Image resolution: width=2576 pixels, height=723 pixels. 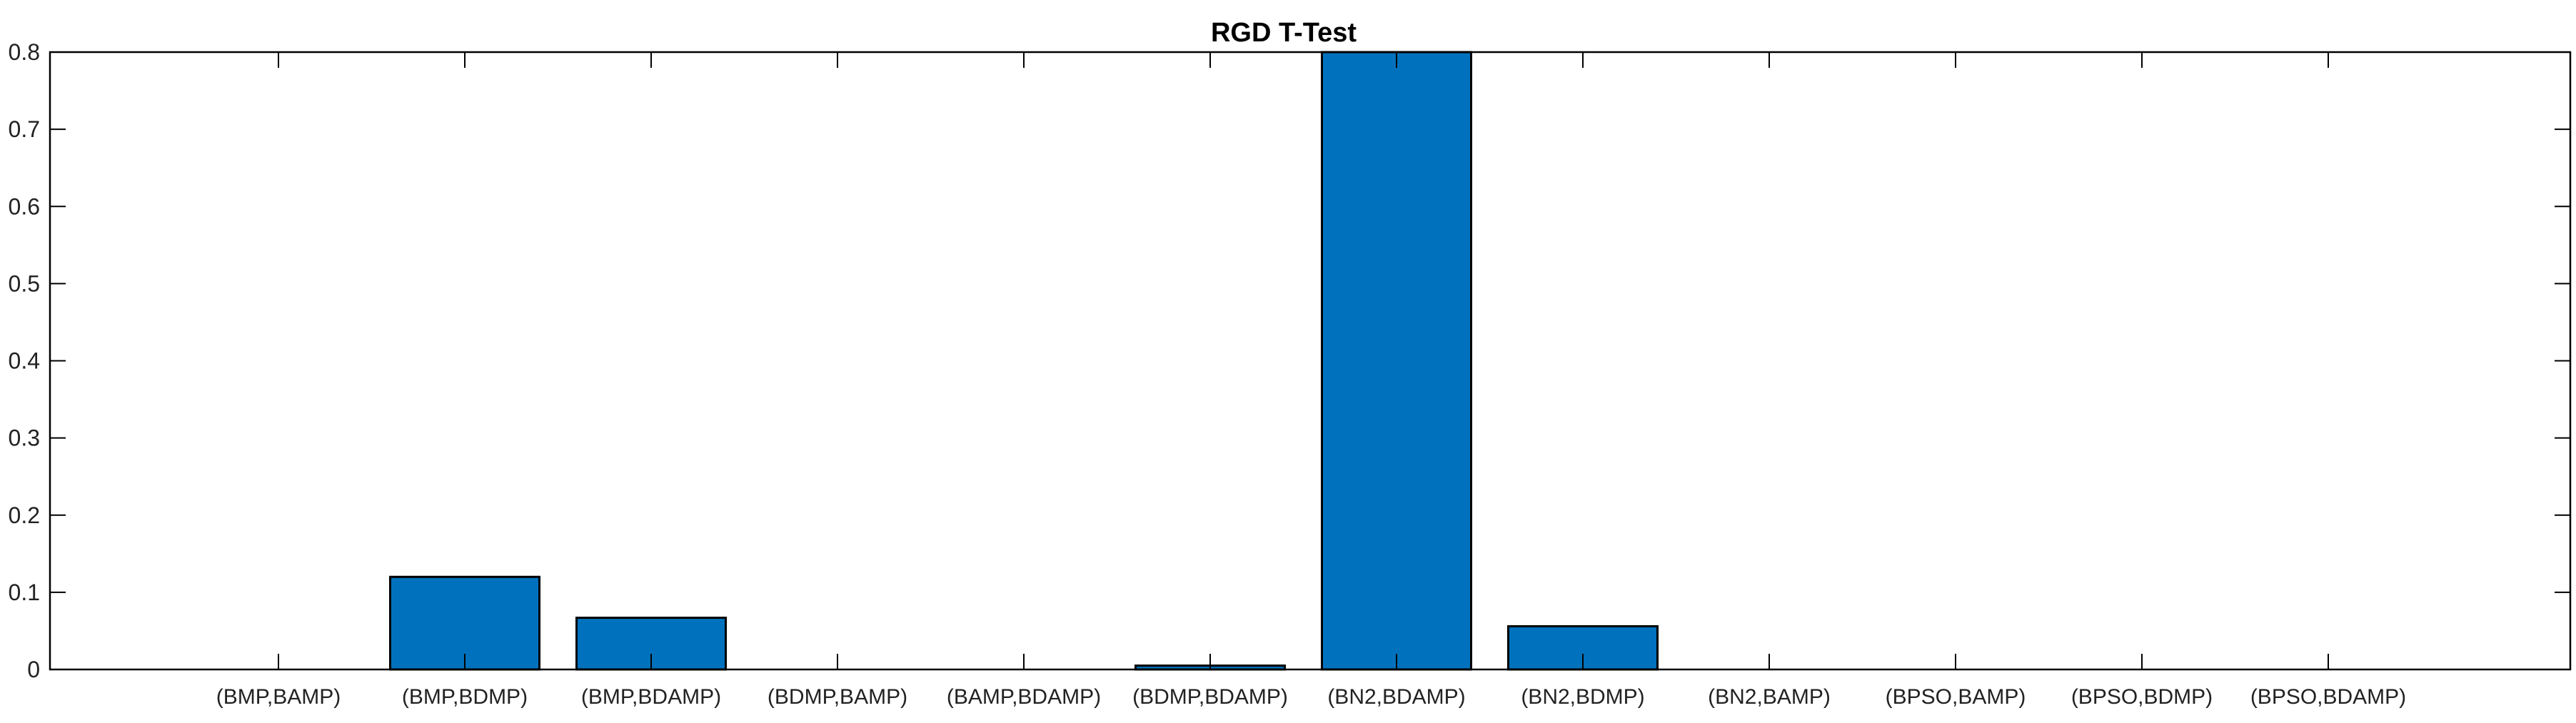 What do you see at coordinates (1284, 33) in the screenshot?
I see `chart-title: RGD T-Test` at bounding box center [1284, 33].